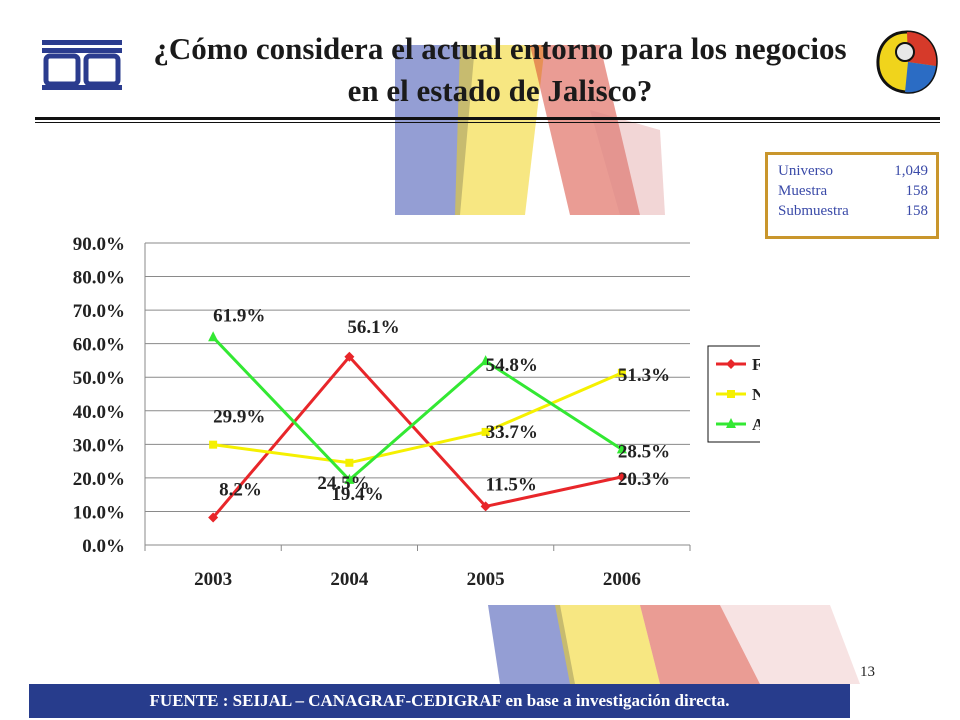 This screenshot has width=960, height=720. I want to click on legend-label-favorable: Favorable, so click(756, 364).